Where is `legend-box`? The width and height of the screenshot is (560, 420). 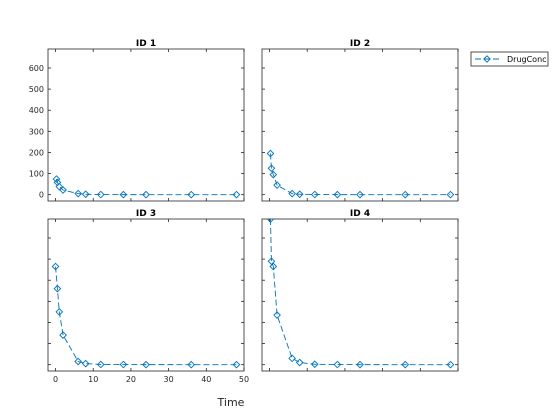 legend-box is located at coordinates (509, 59).